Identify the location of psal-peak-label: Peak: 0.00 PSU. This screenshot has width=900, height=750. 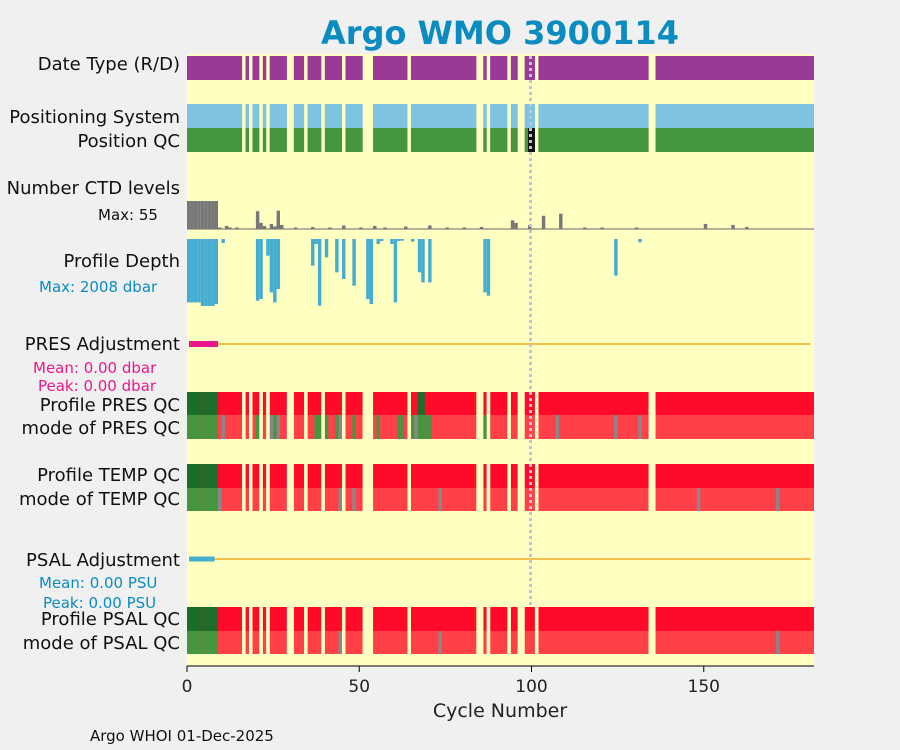
(99, 603).